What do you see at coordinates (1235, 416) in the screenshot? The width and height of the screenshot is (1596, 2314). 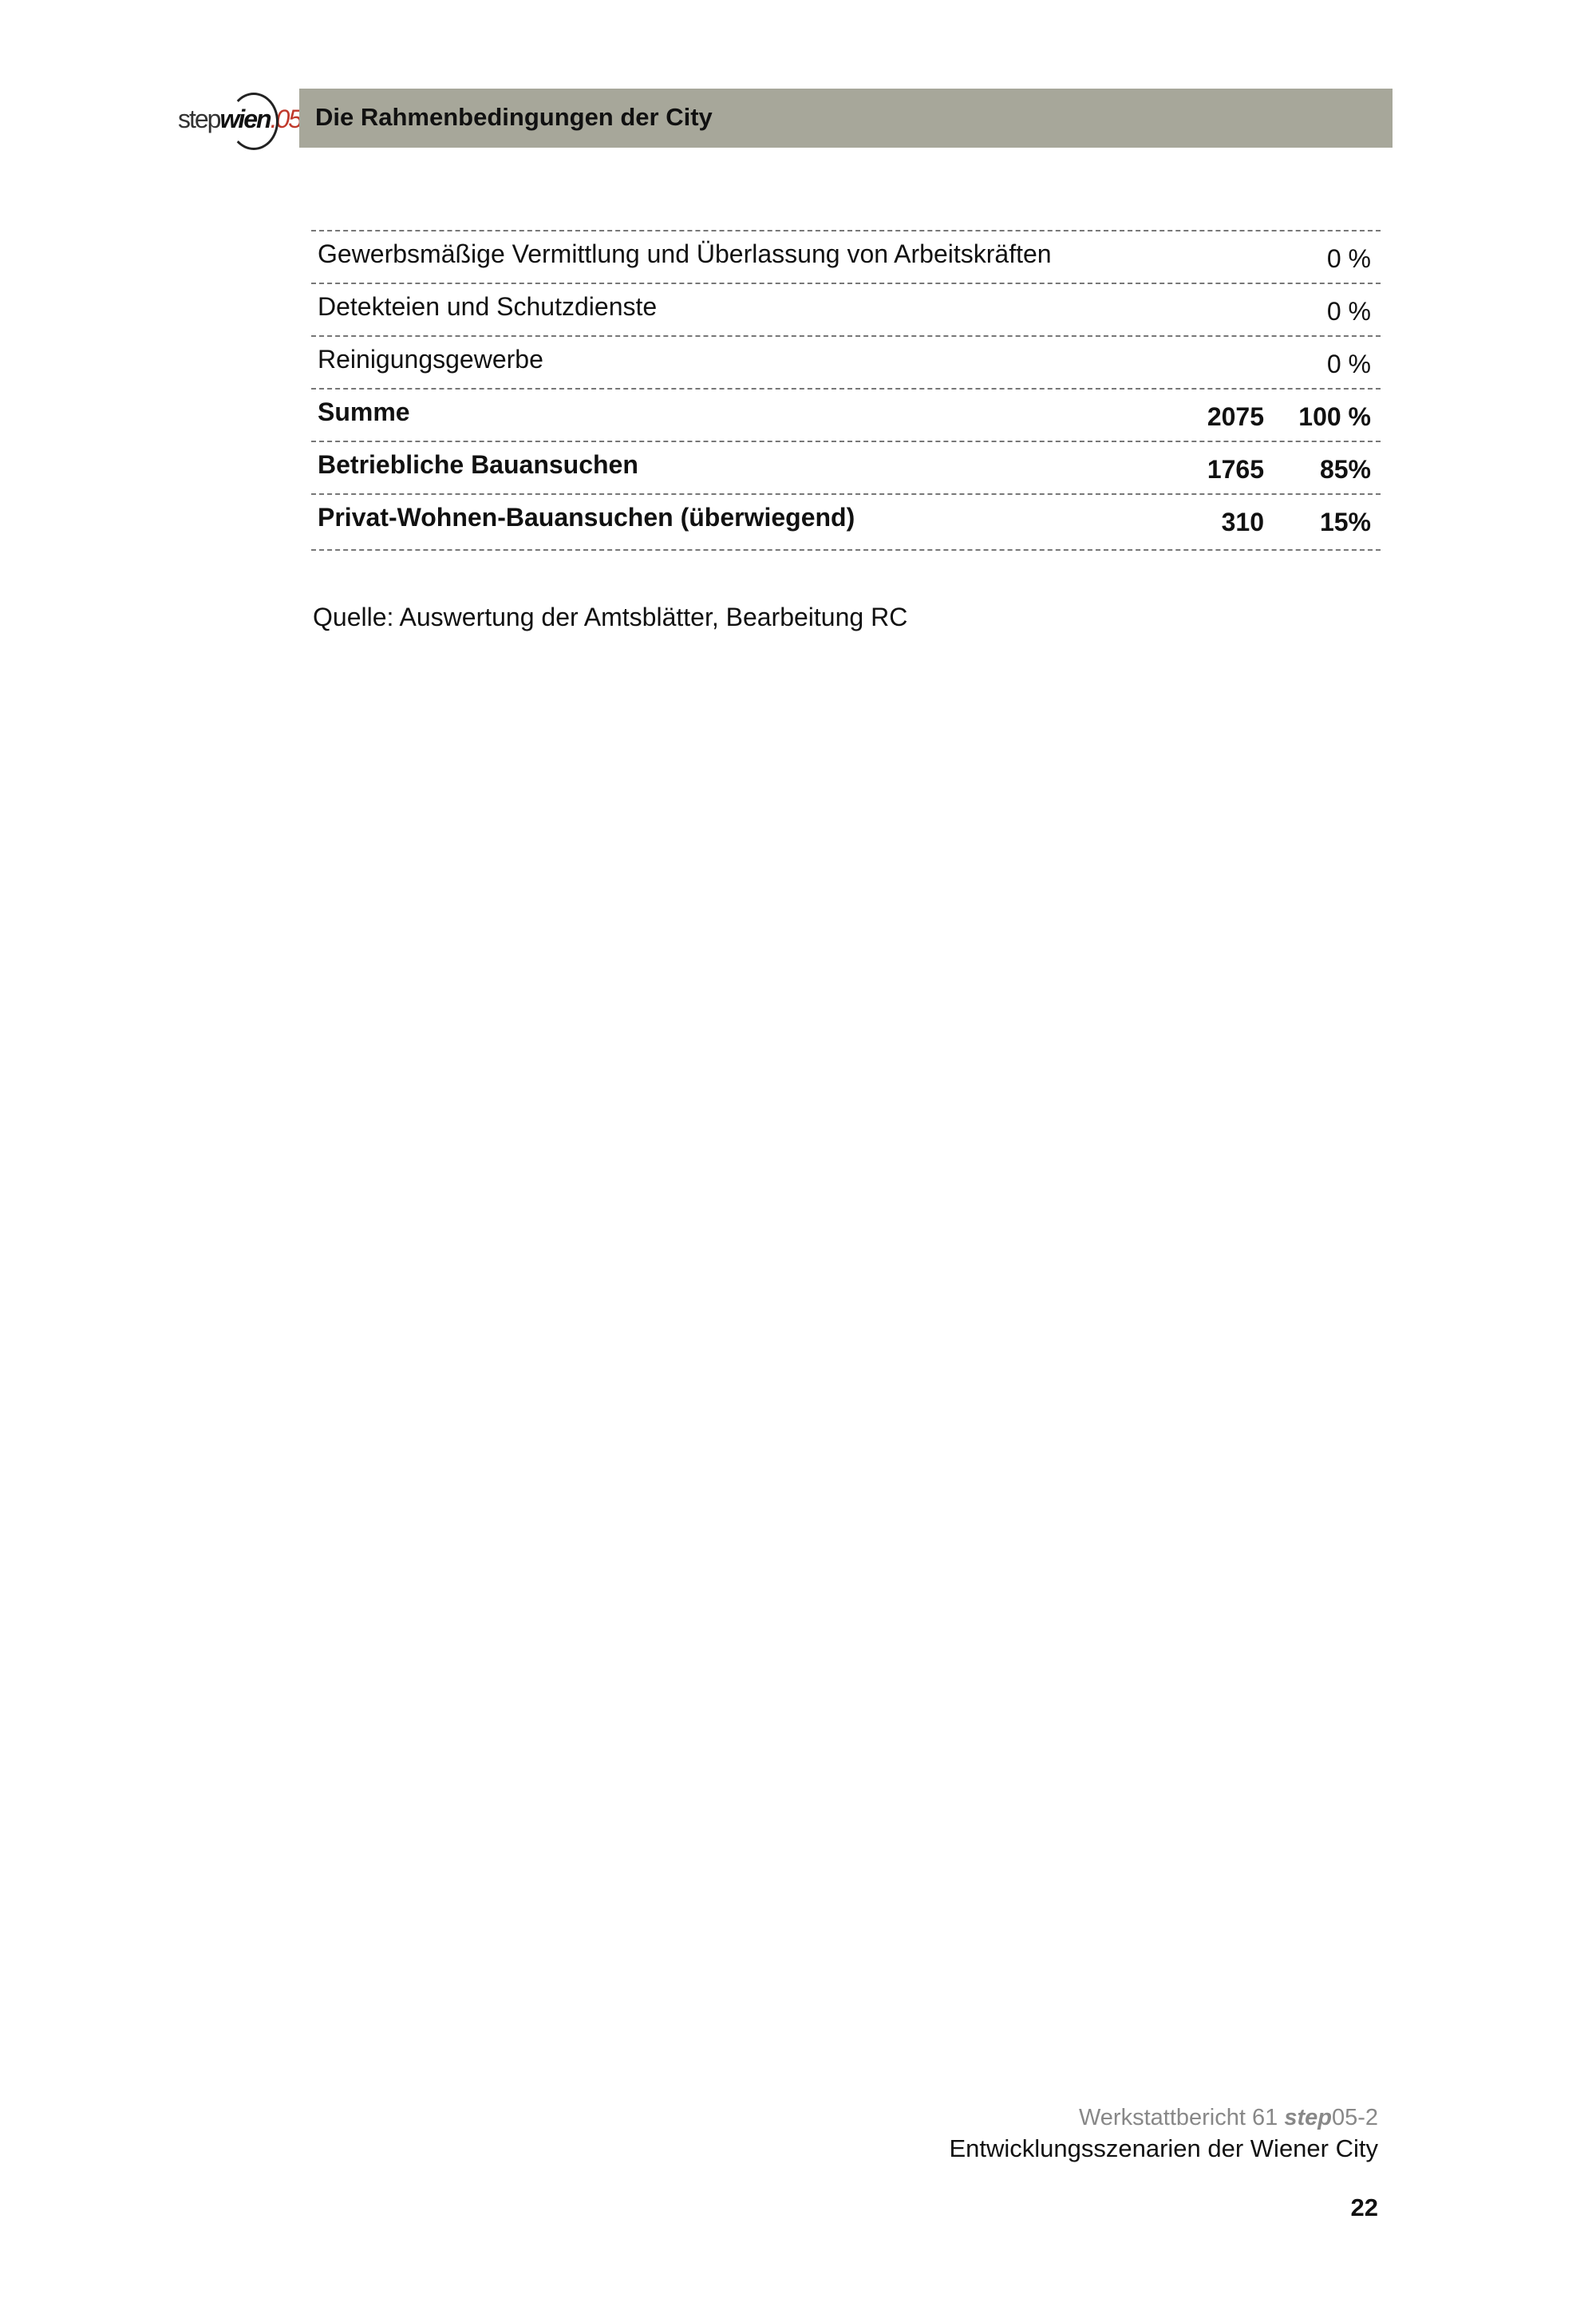 I see `row-count: 2075` at bounding box center [1235, 416].